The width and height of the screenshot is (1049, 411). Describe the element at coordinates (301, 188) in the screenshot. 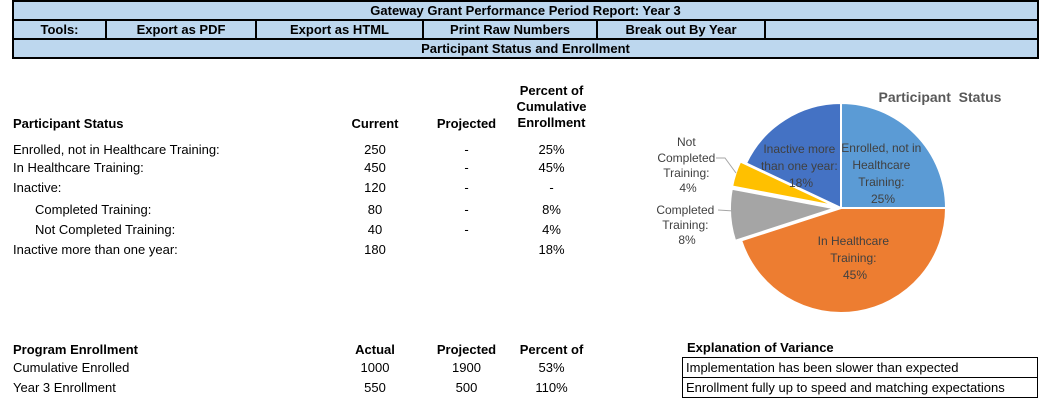

I see `table-row: Inactive: 120 - -` at that location.